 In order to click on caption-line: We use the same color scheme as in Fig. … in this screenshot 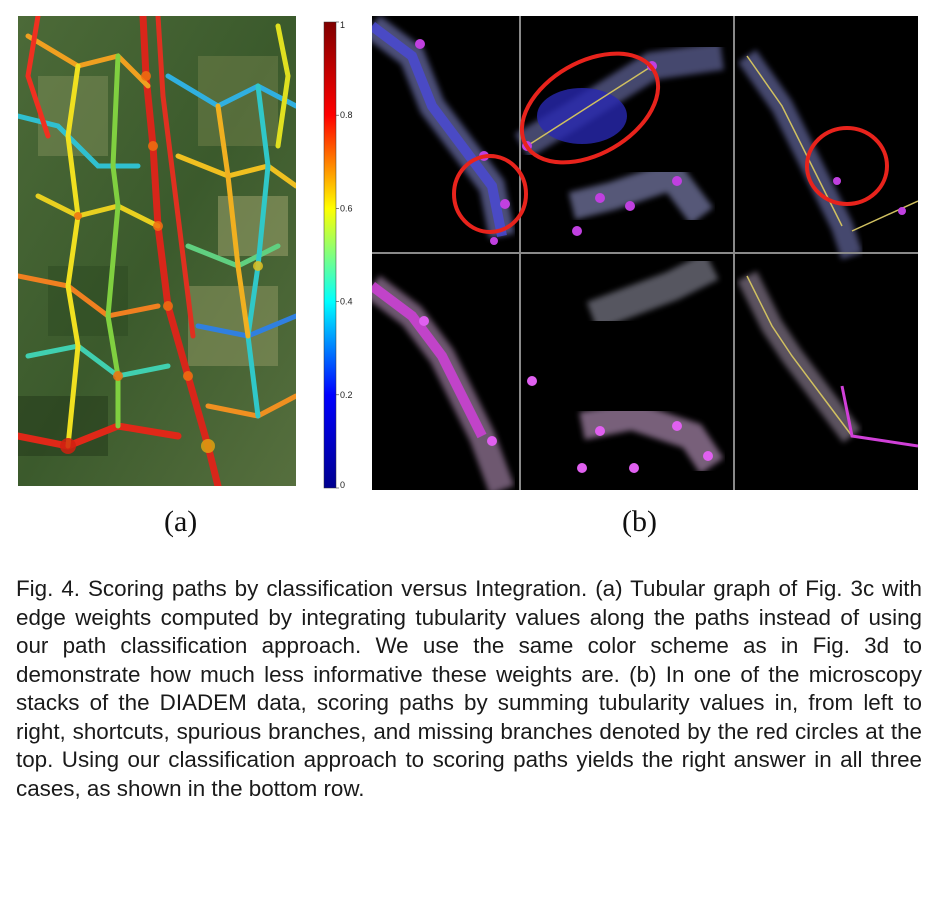, I will do `click(469, 660)`.